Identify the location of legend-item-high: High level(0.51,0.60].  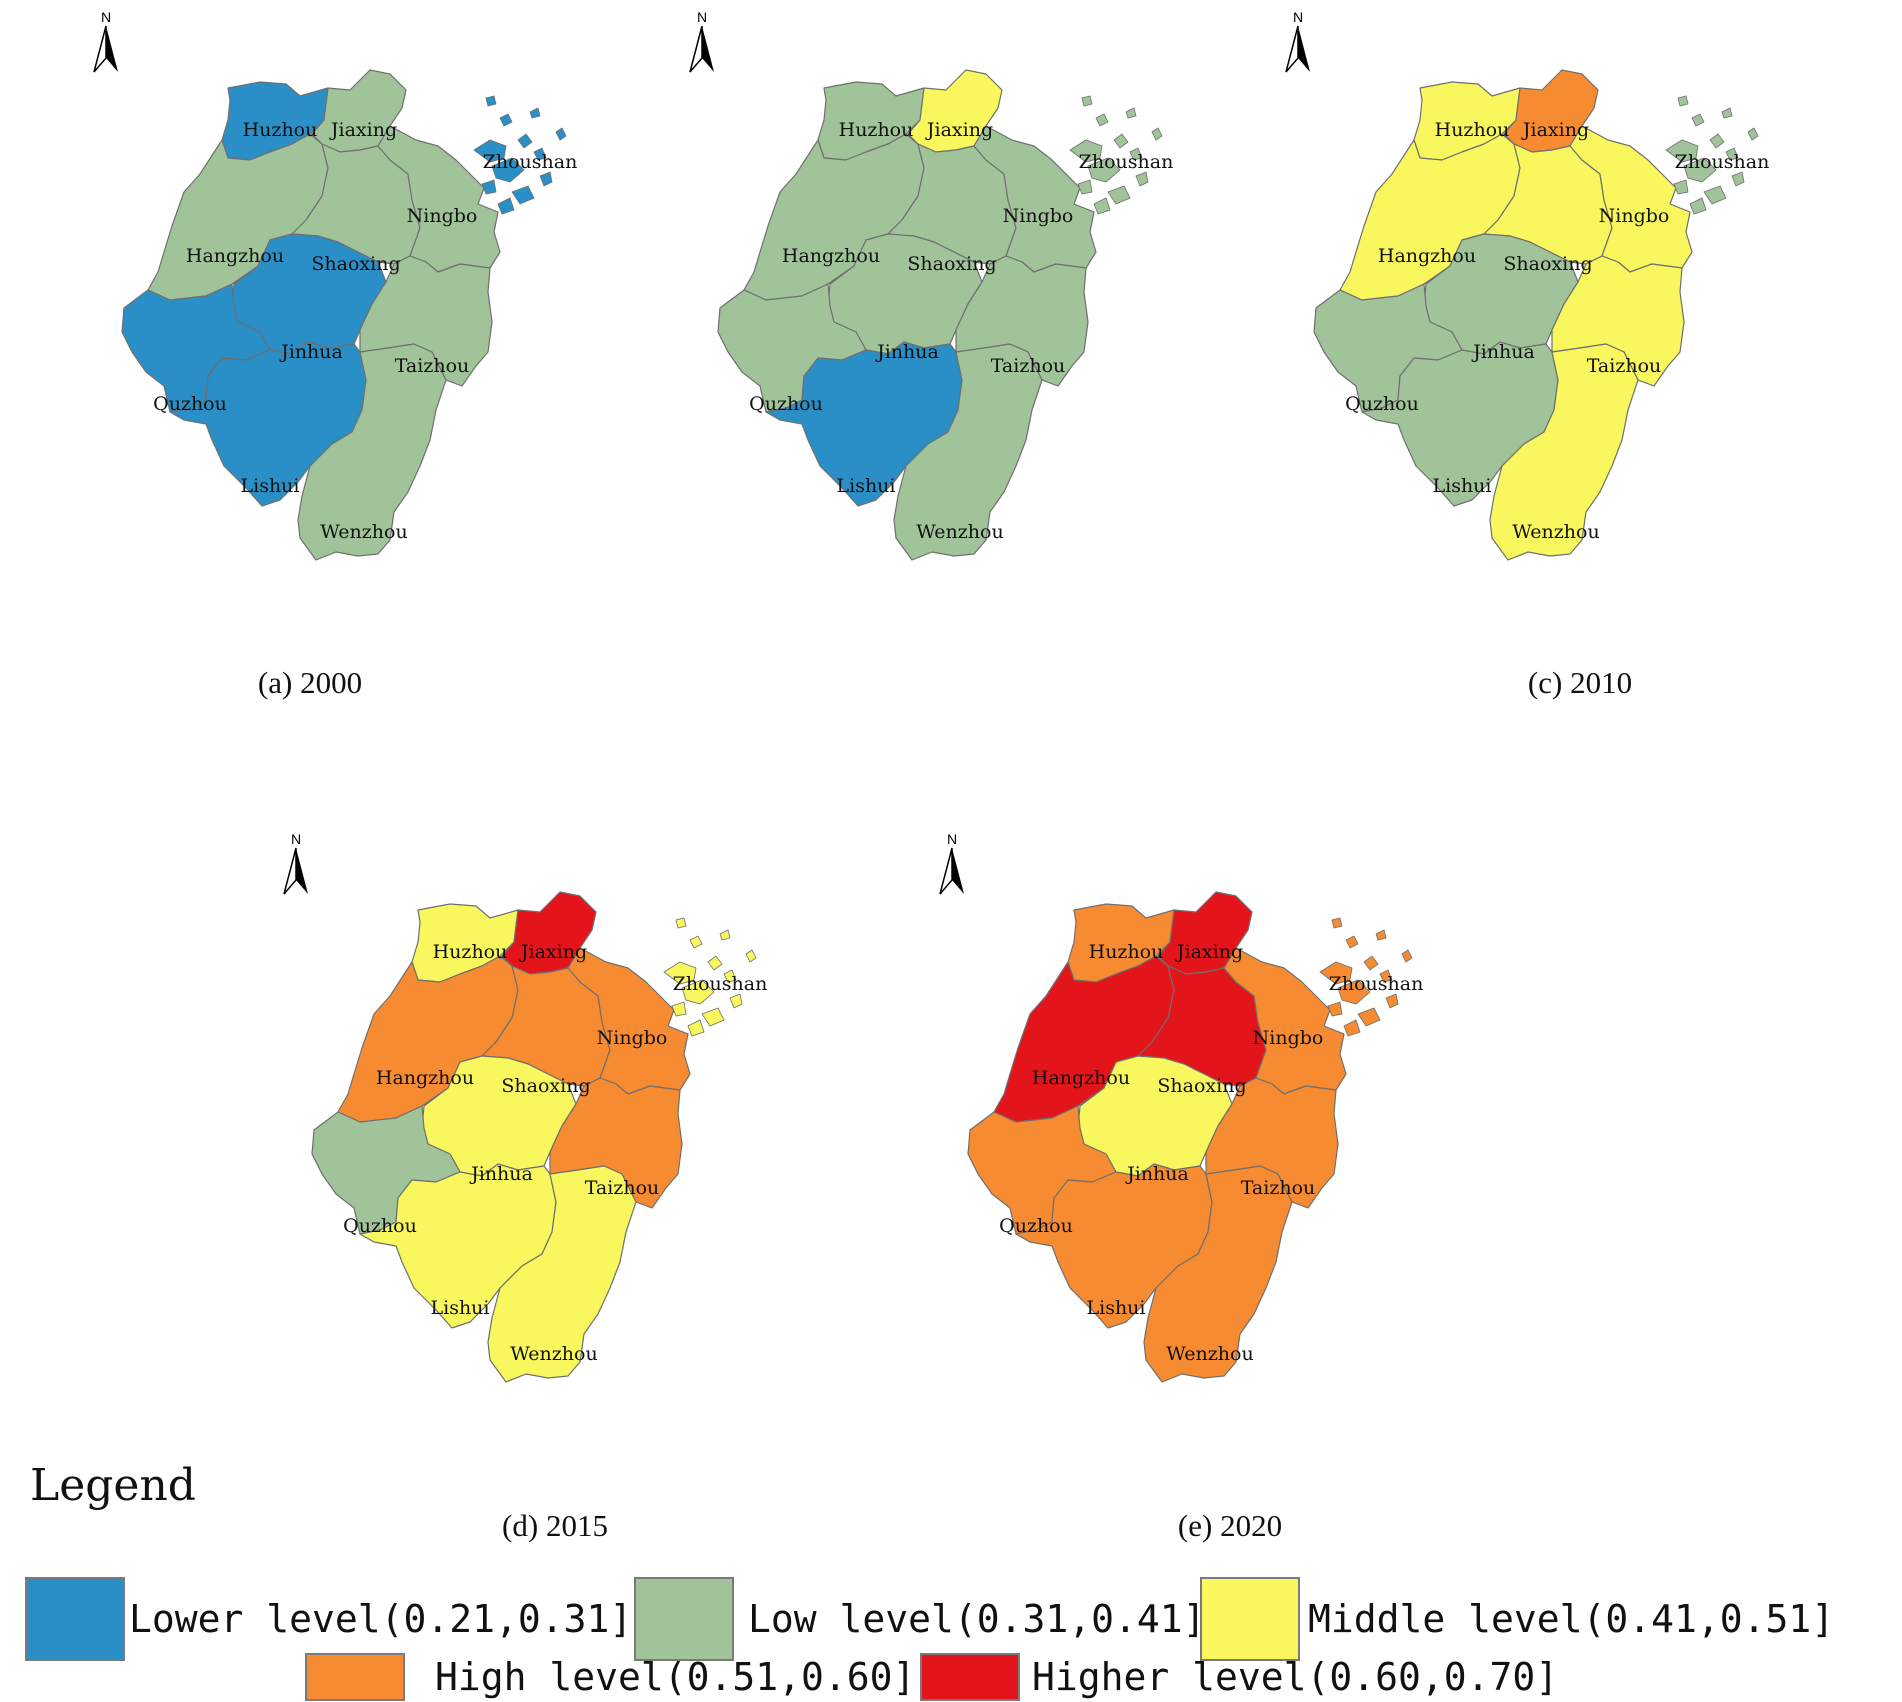
(610, 1677).